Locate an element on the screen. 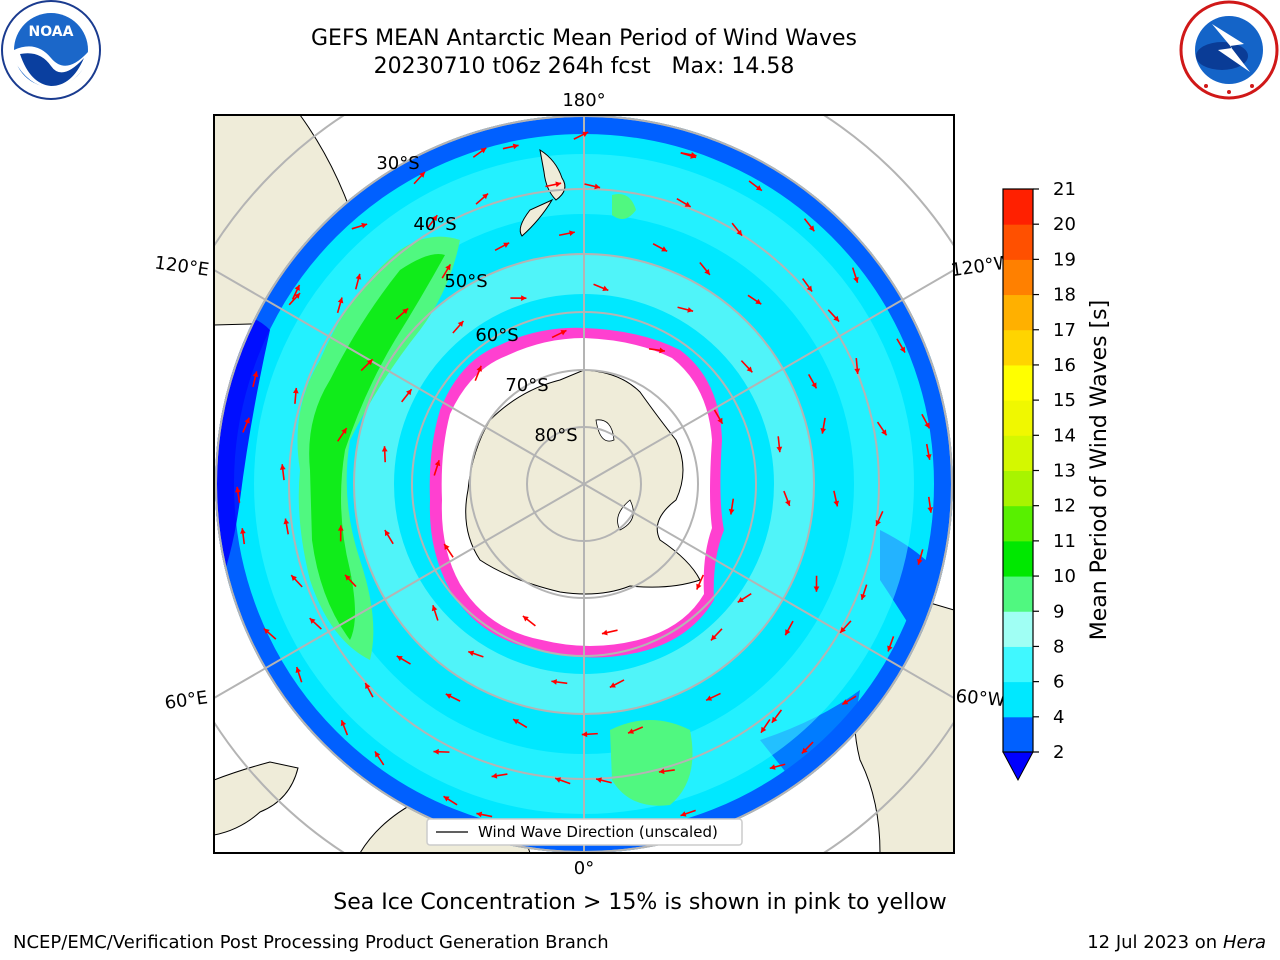 Image resolution: width=1280 pixels, height=960 pixels. colorbar-tick-label: 2 is located at coordinates (1058, 752).